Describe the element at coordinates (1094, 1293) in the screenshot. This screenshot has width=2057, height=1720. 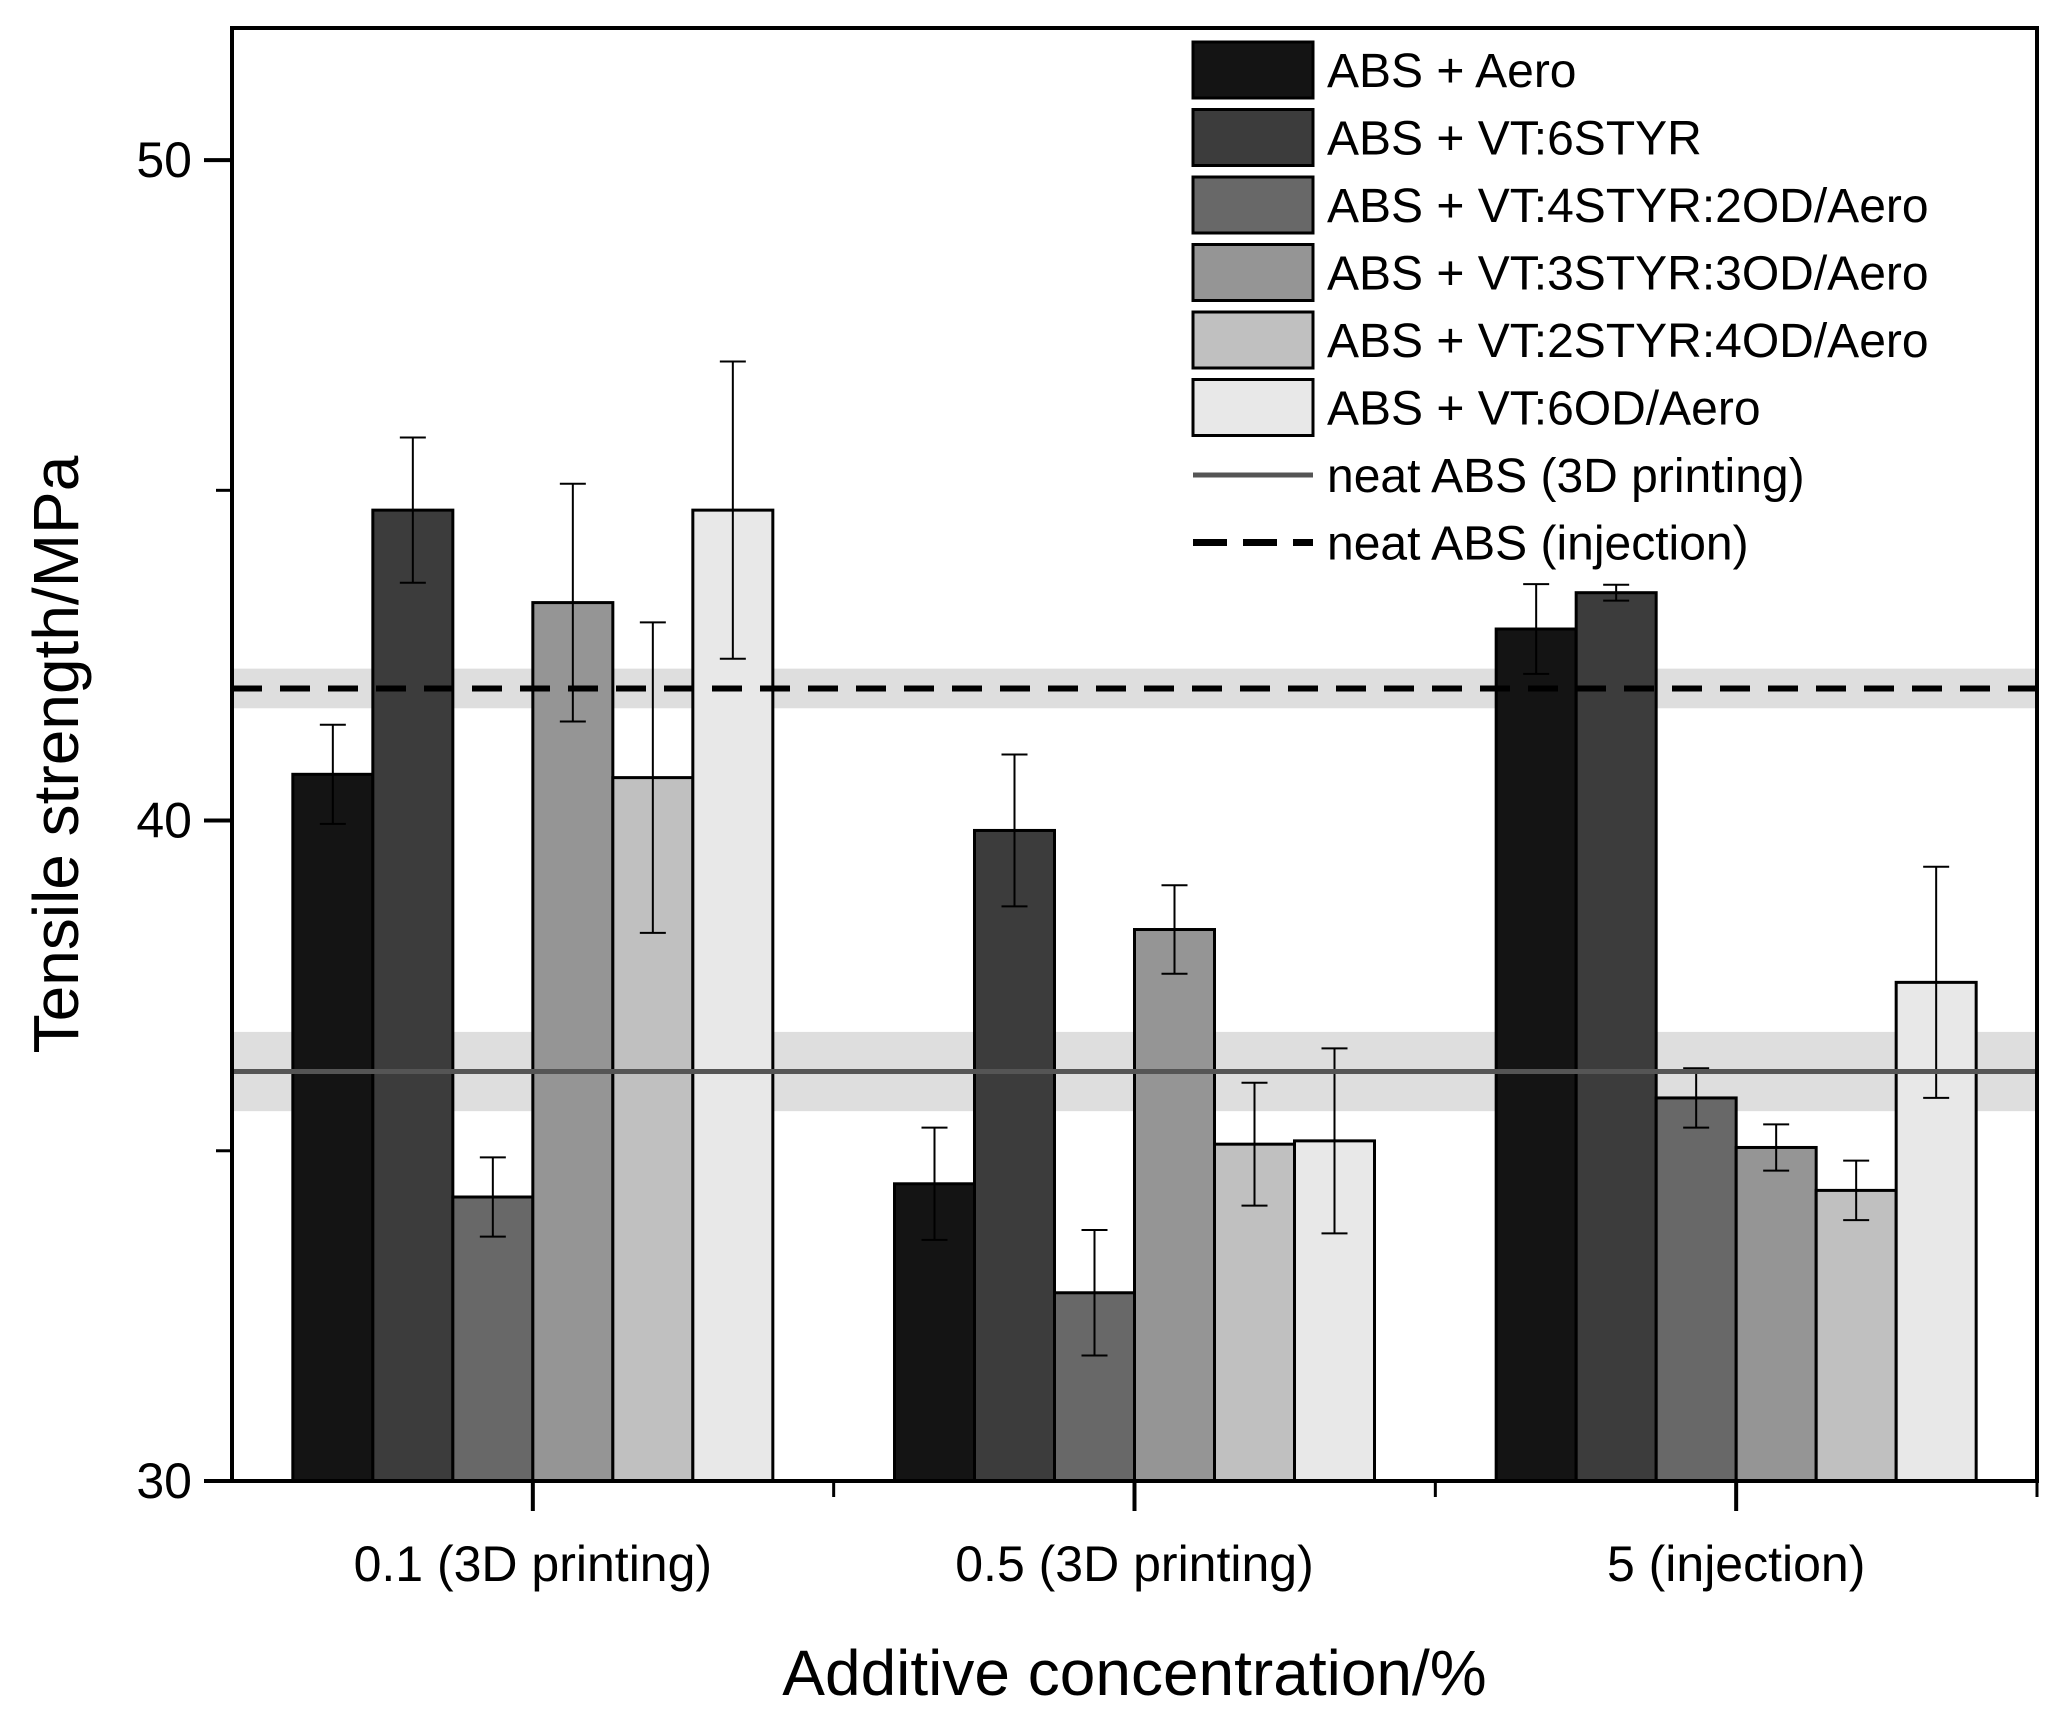
I see `error-bar-s3-c2` at that location.